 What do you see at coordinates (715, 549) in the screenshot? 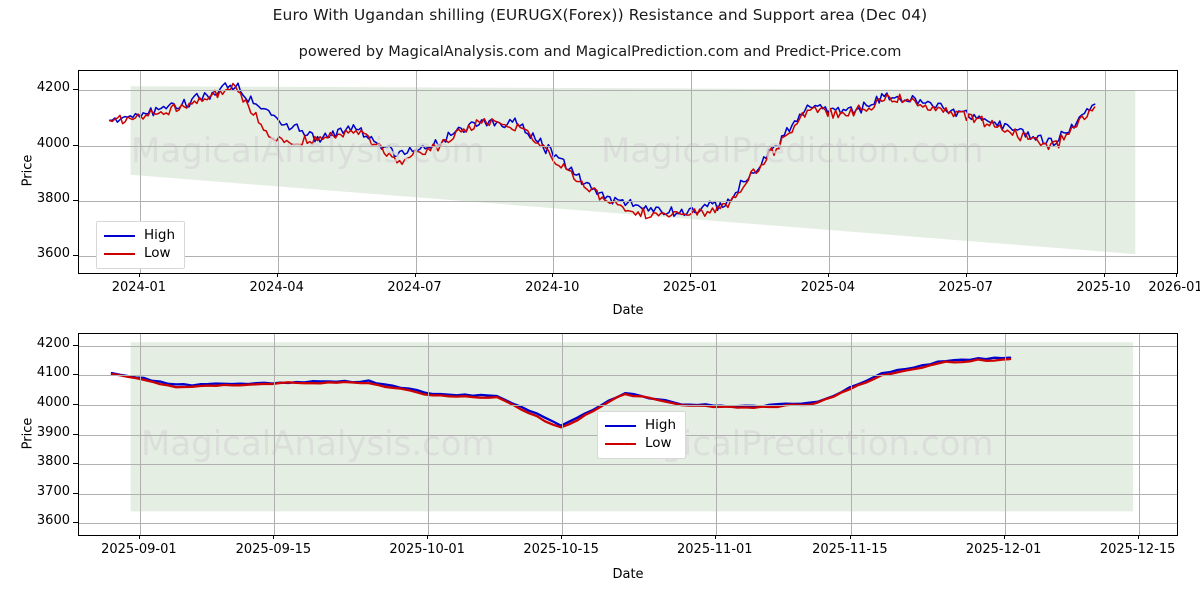
I see `x-tick-label: 2025-11-01` at bounding box center [715, 549].